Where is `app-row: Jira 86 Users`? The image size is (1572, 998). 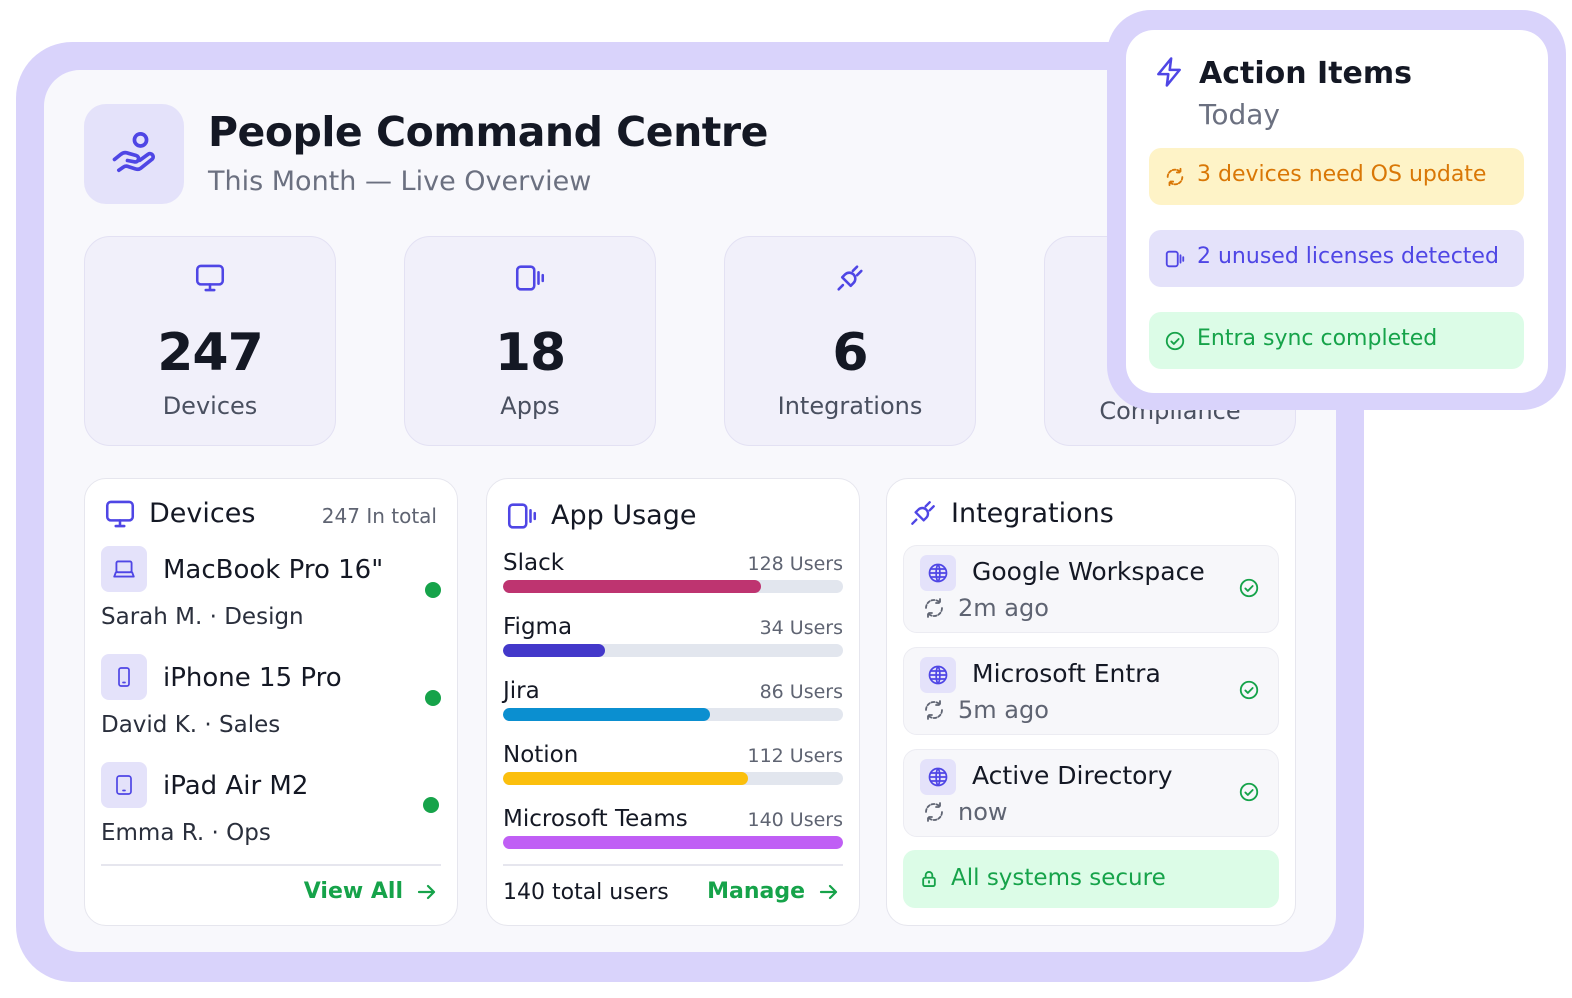 app-row: Jira 86 Users is located at coordinates (673, 706).